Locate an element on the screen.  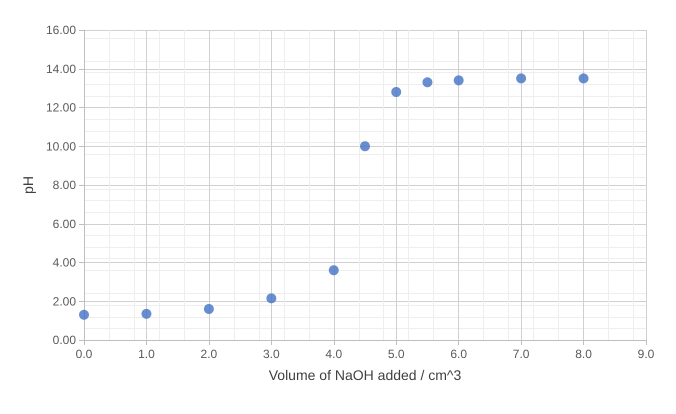
x-tick-label: 8.0 is located at coordinates (583, 354).